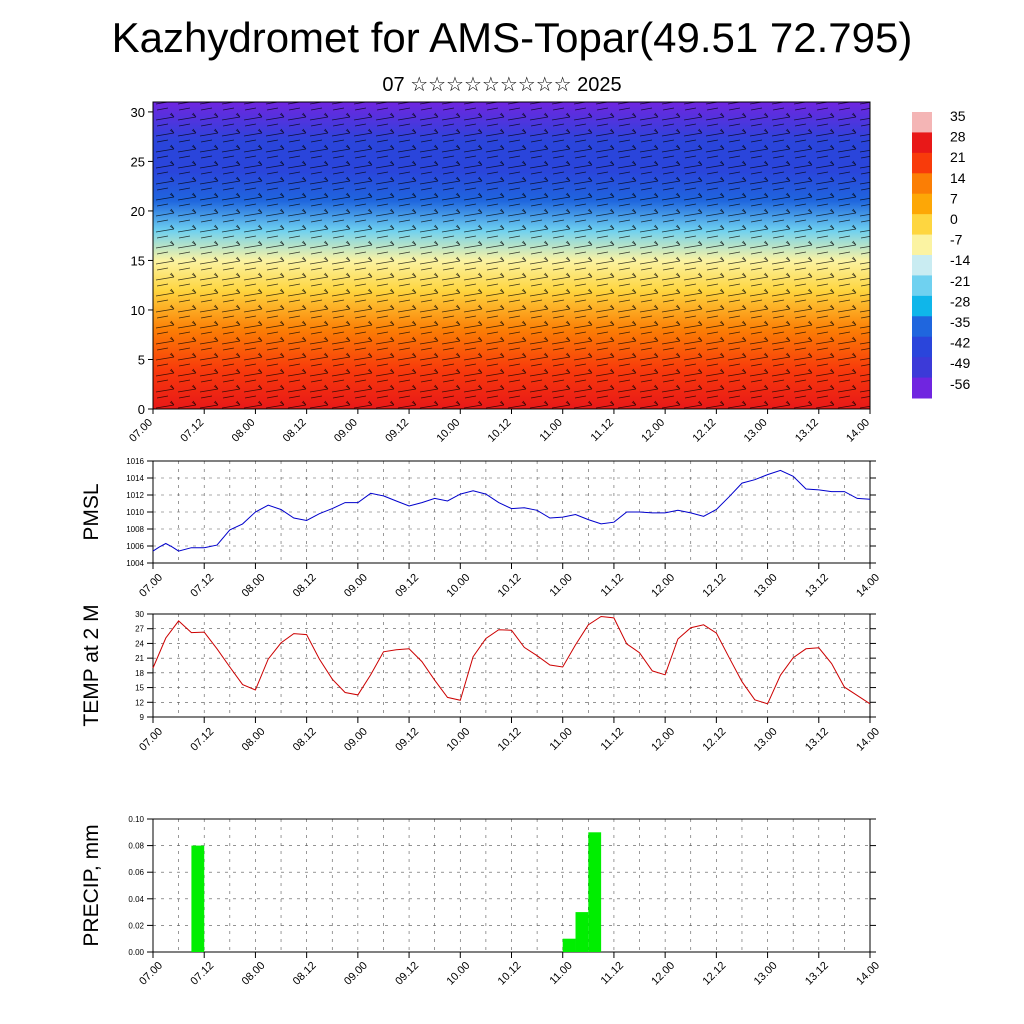  I want to click on colorbar-label: 14, so click(958, 178).